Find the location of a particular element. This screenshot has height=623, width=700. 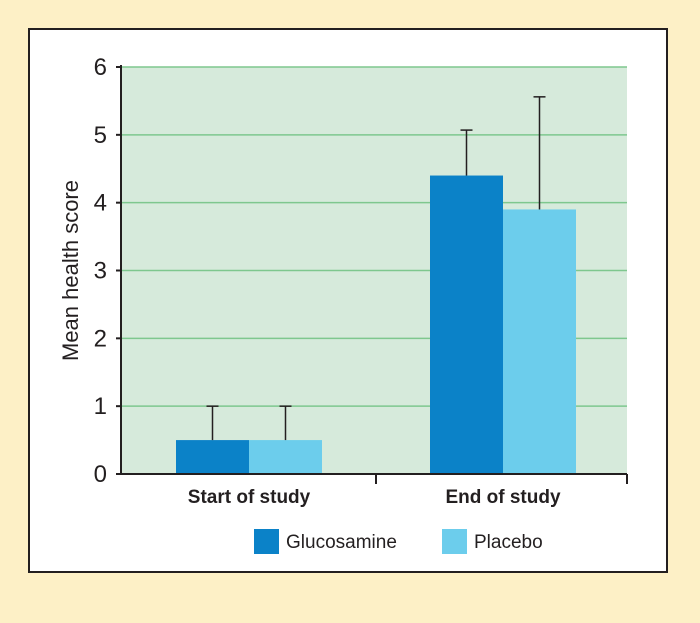

legend-label-glucosamine: Glucosamine is located at coordinates (341, 542).